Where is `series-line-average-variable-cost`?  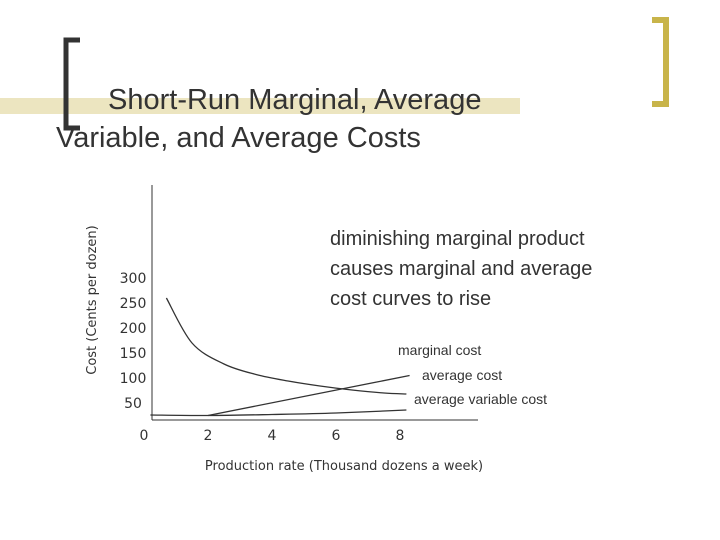 series-line-average-variable-cost is located at coordinates (278, 413).